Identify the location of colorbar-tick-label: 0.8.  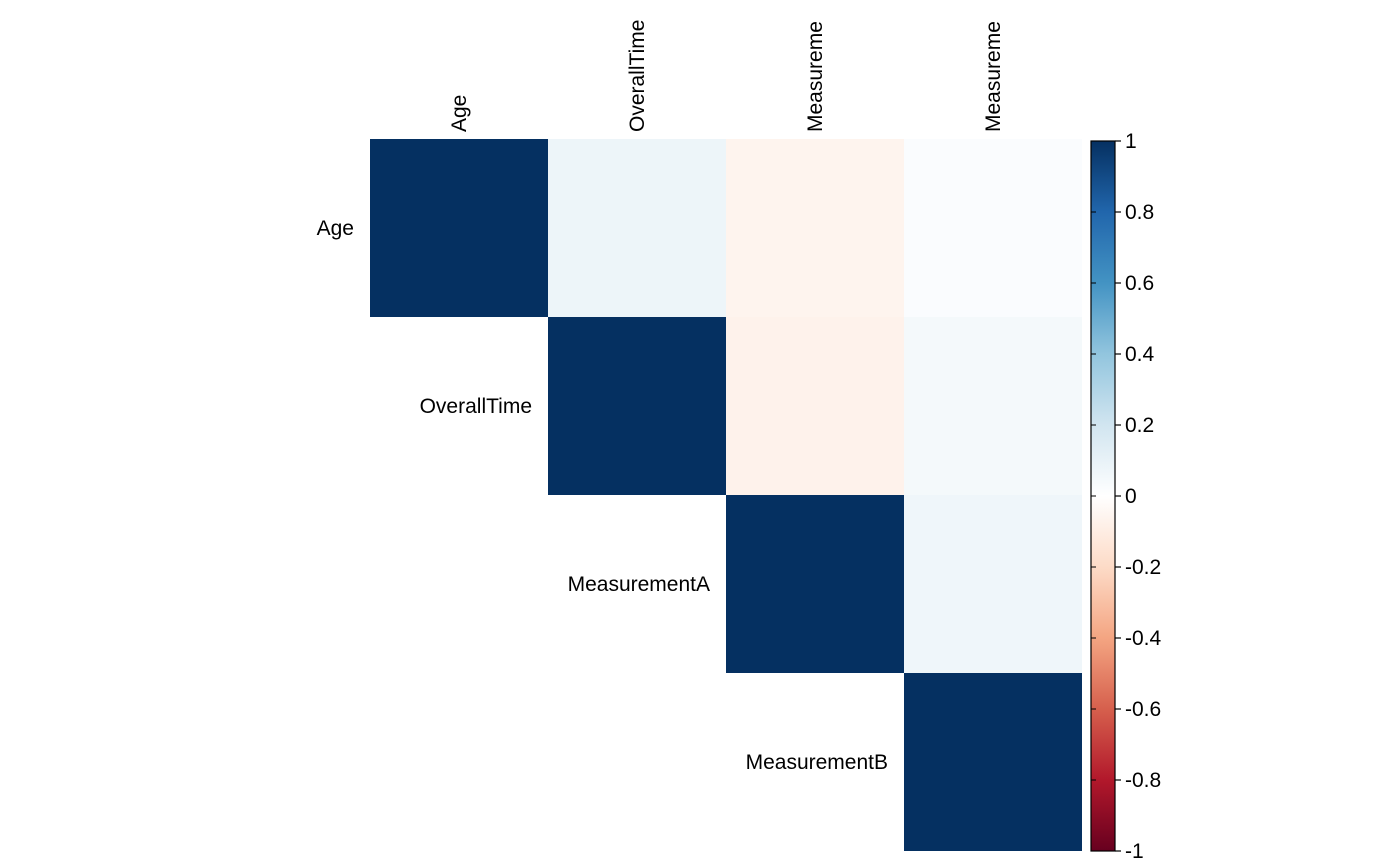
(1139, 212).